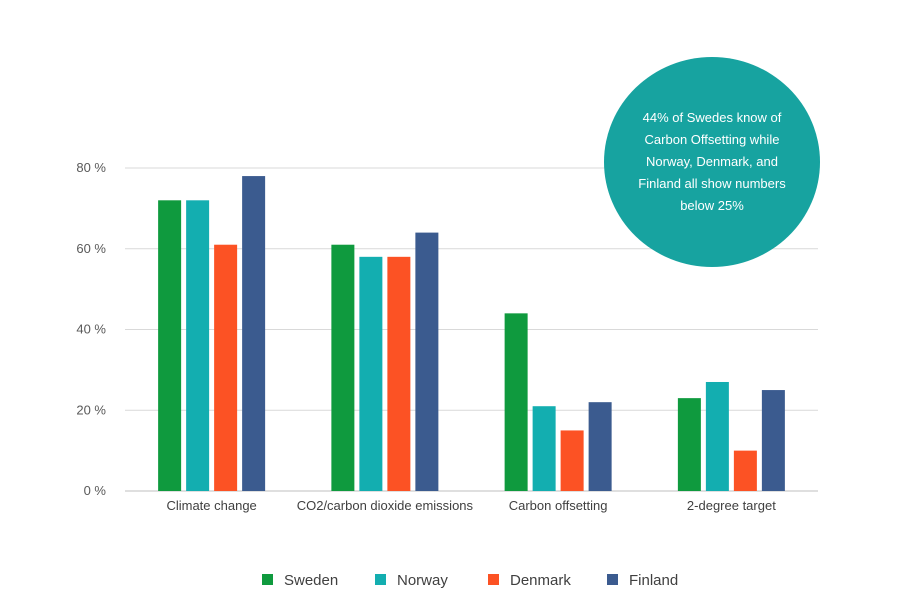 This screenshot has width=921, height=616. What do you see at coordinates (95, 490) in the screenshot?
I see `y-tick-label: 0 %` at bounding box center [95, 490].